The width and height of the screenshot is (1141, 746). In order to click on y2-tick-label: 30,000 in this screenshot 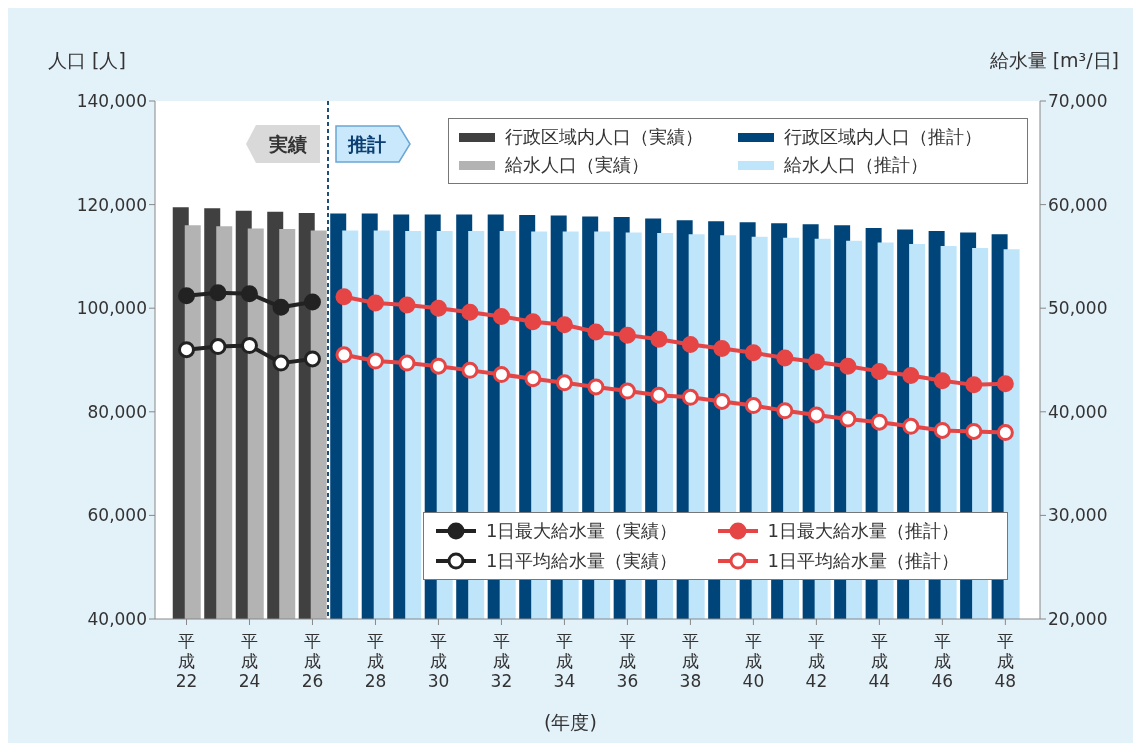, I will do `click(1078, 515)`.